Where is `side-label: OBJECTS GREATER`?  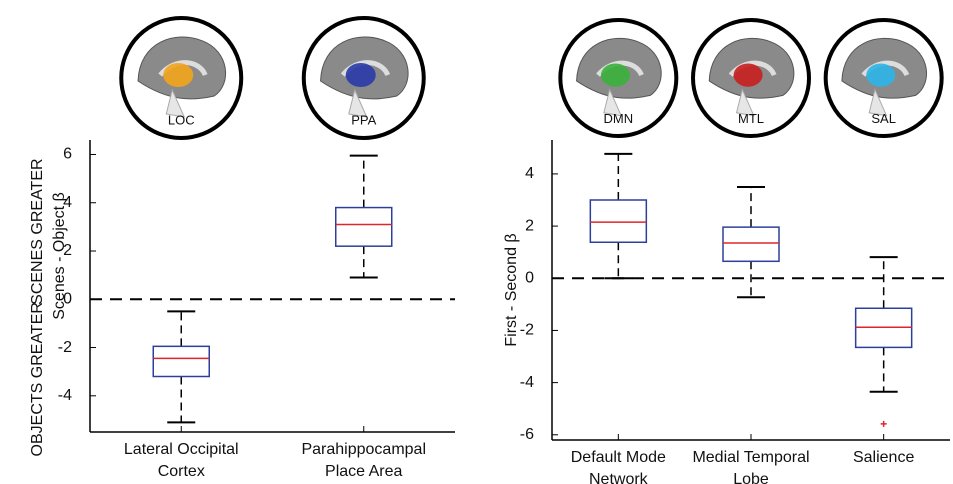
side-label: OBJECTS GREATER is located at coordinates (37, 379).